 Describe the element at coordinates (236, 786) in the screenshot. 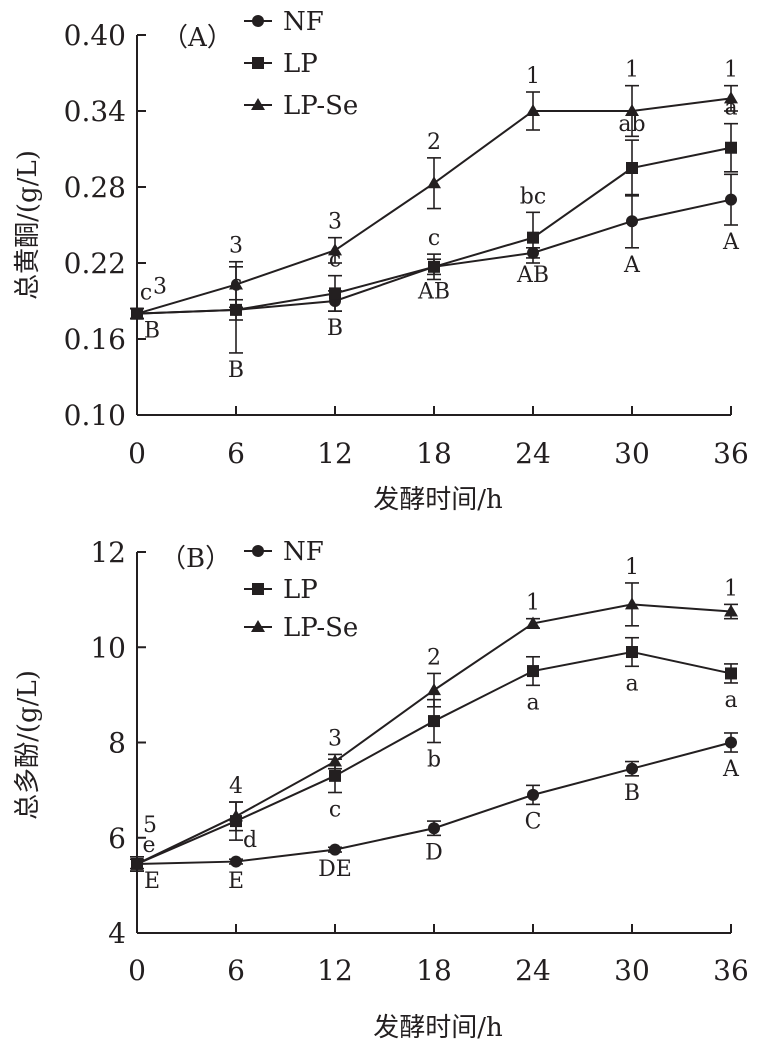

I see `data-label-lp-se: 4` at that location.